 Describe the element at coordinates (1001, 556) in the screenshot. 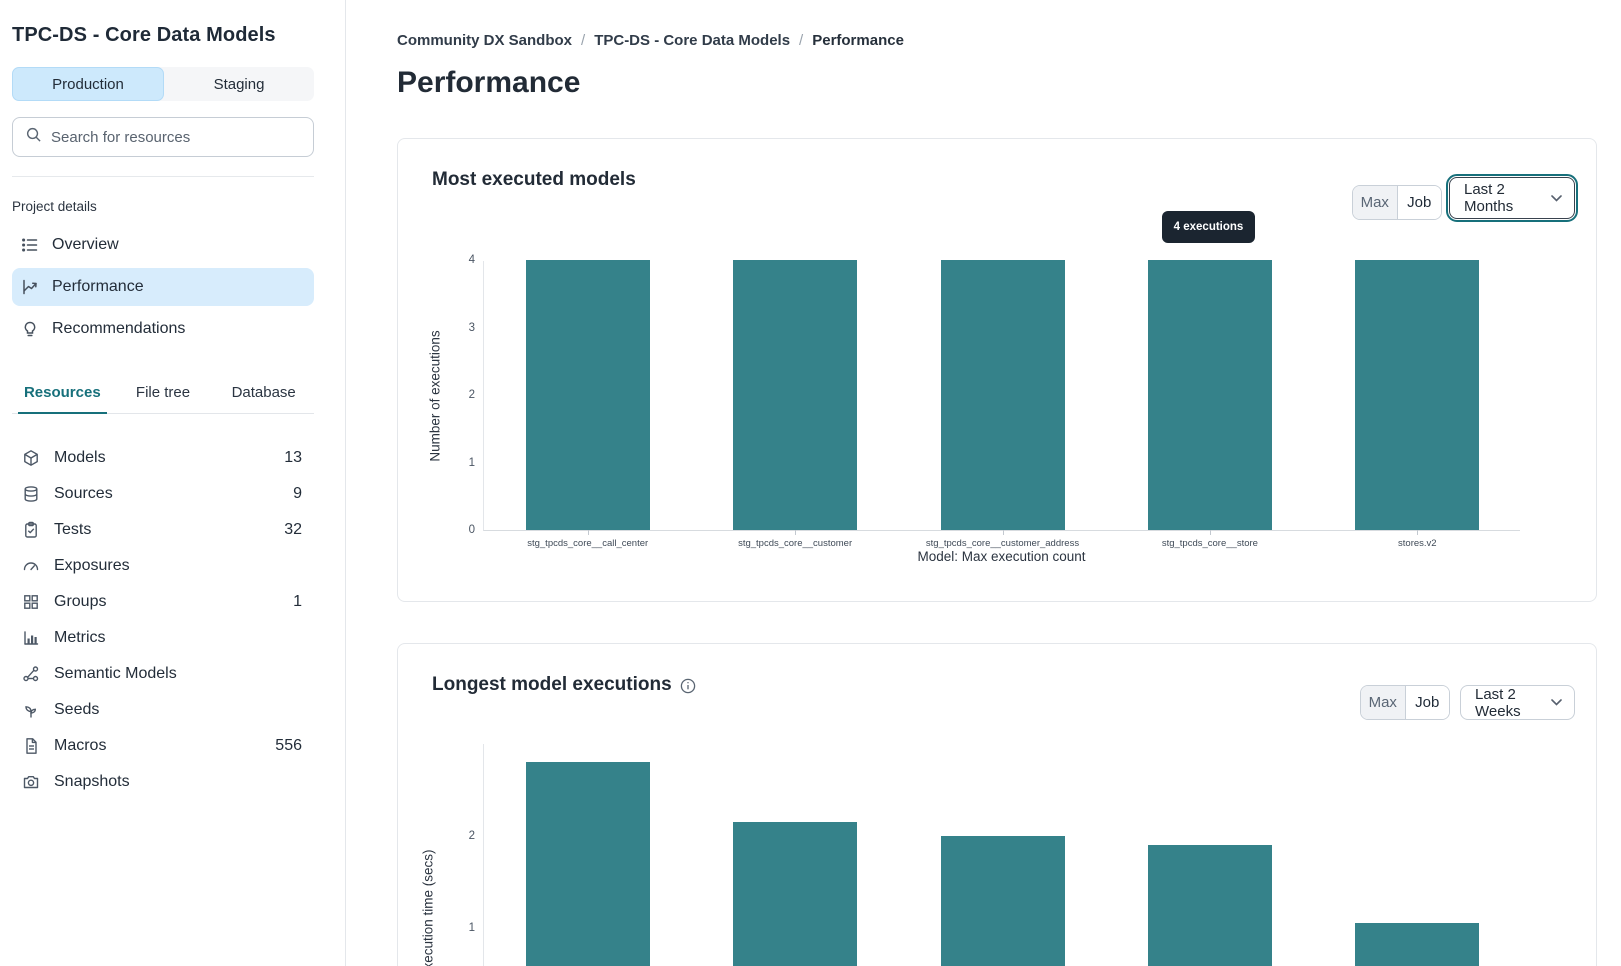

I see `x-axis-title: Model: Max execution count` at that location.